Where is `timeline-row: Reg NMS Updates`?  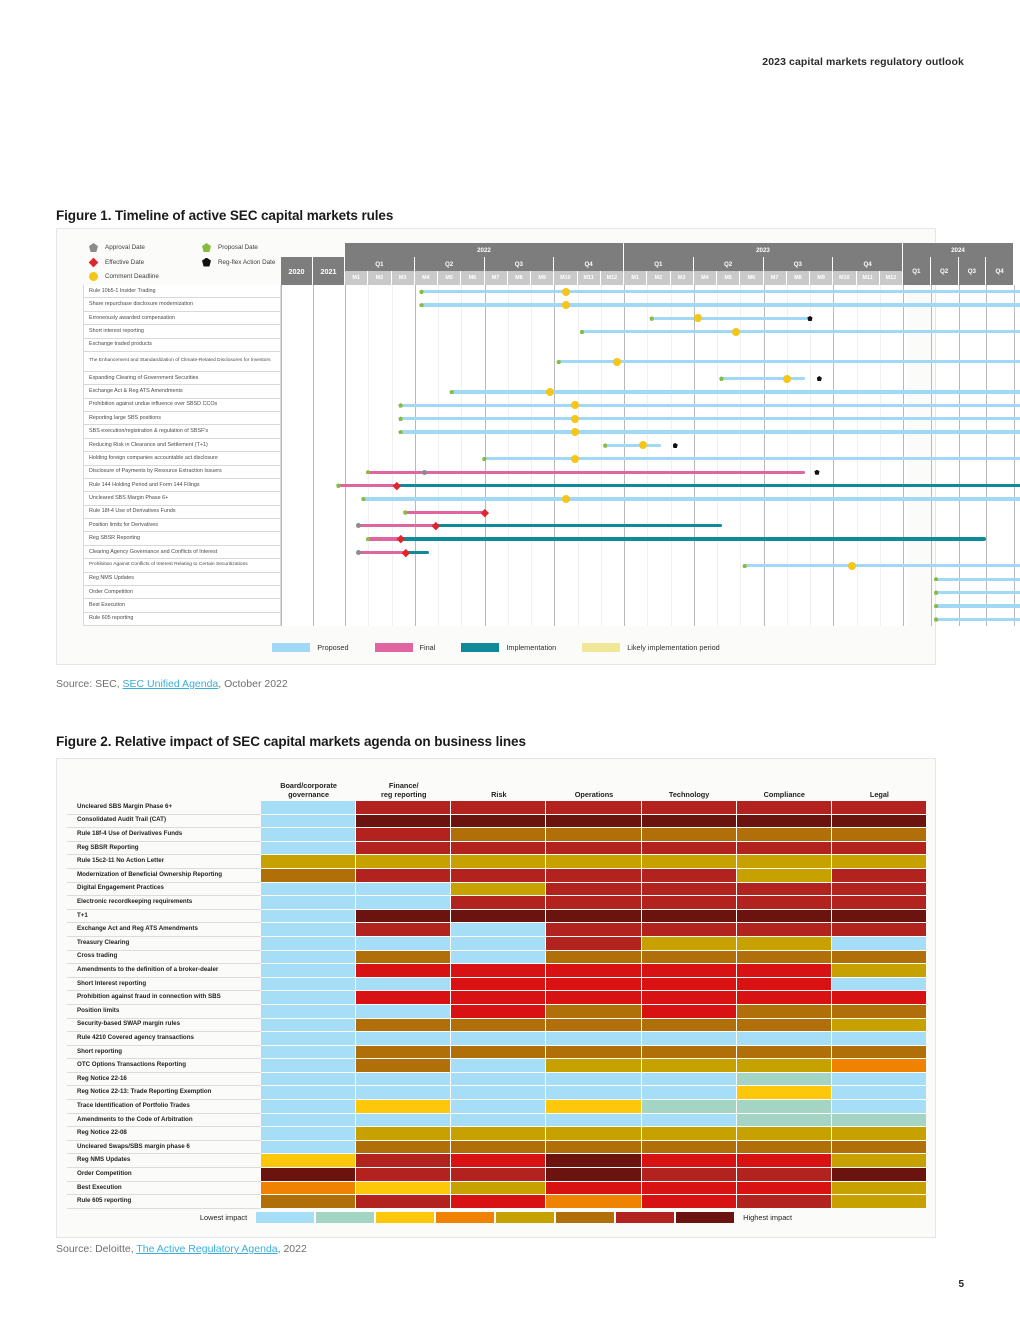
timeline-row: Reg NMS Updates is located at coordinates (551, 579).